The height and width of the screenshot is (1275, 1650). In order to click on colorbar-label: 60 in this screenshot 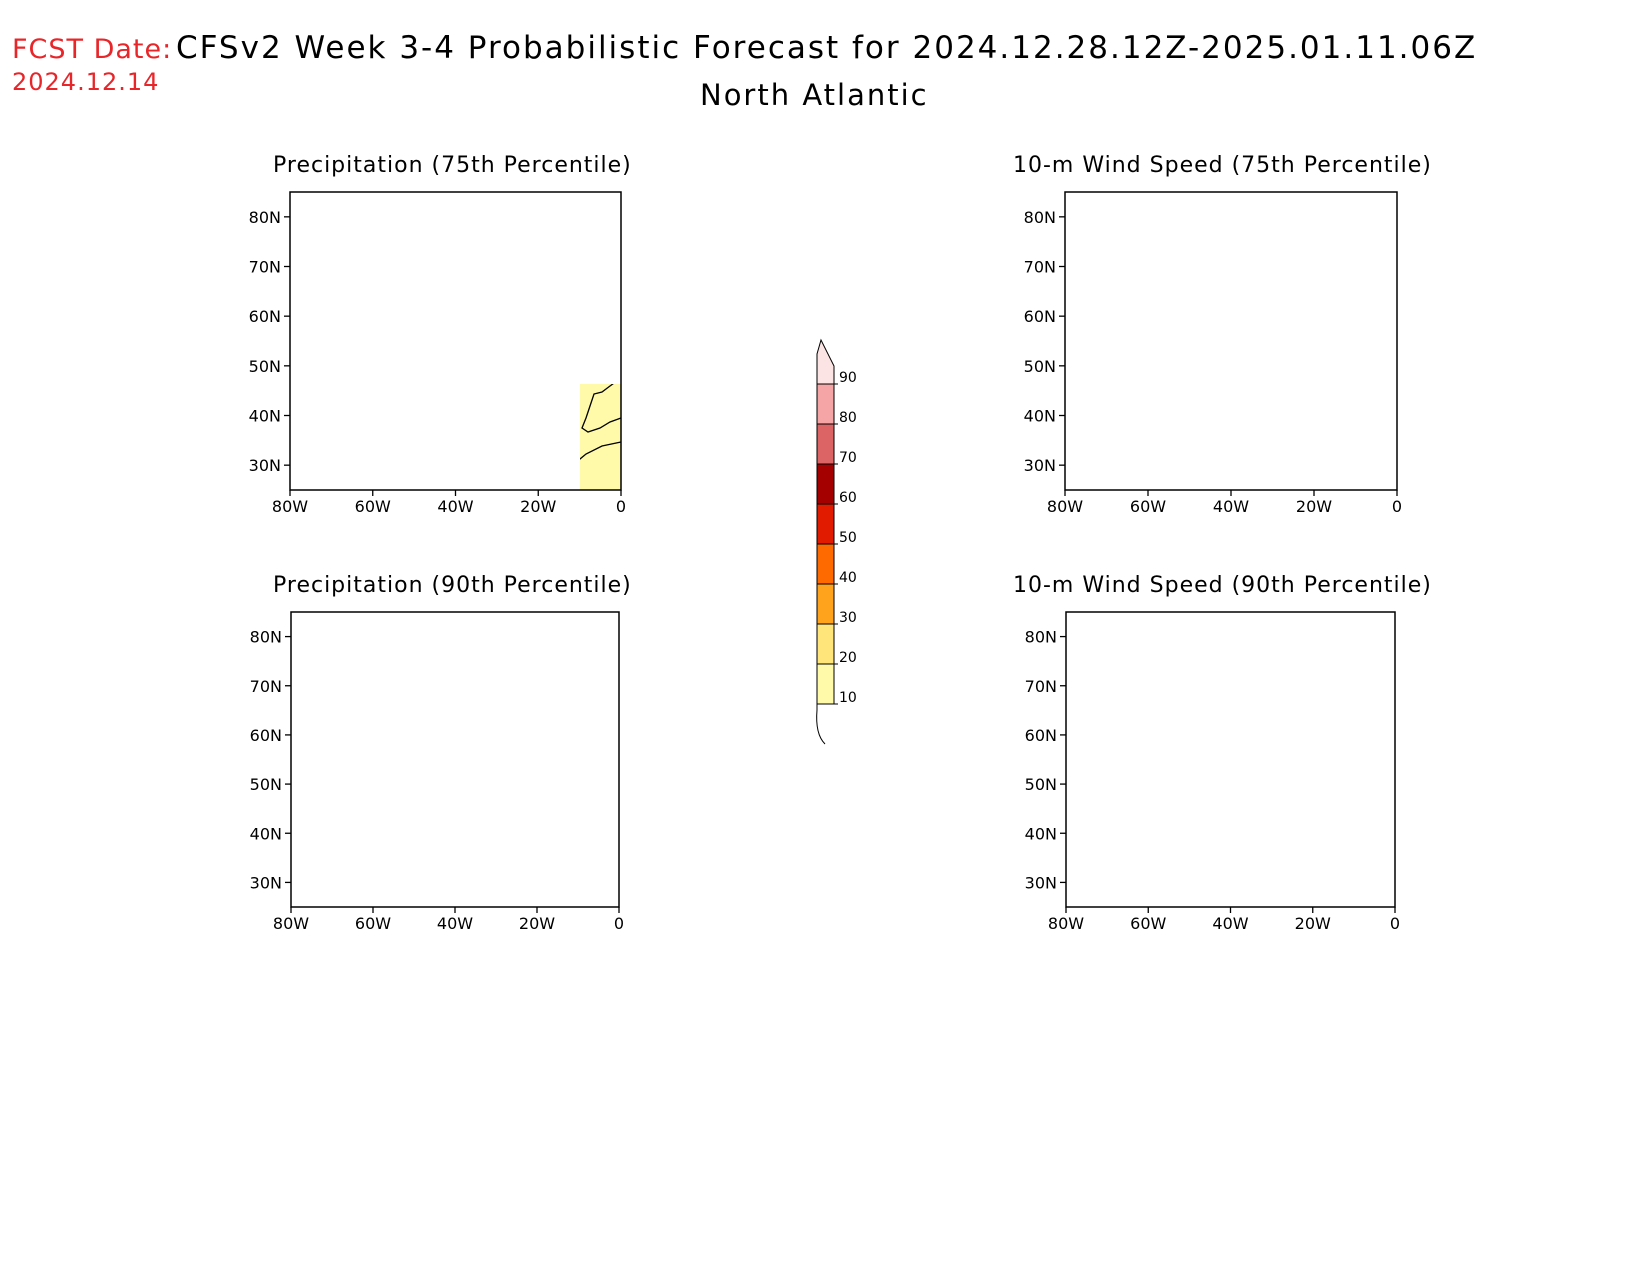, I will do `click(848, 498)`.